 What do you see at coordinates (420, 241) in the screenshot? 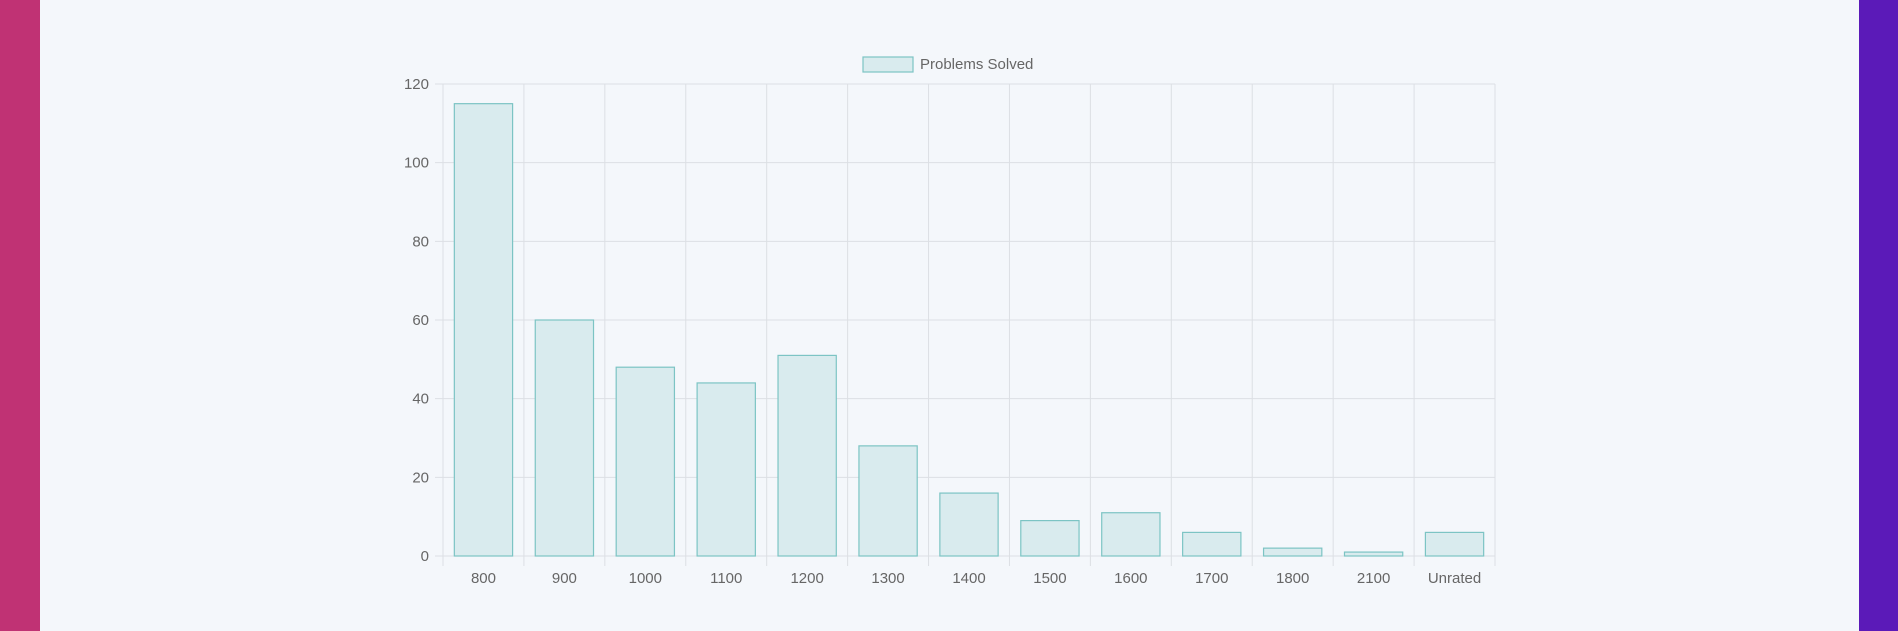
I see `y-tick-label: 80` at bounding box center [420, 241].